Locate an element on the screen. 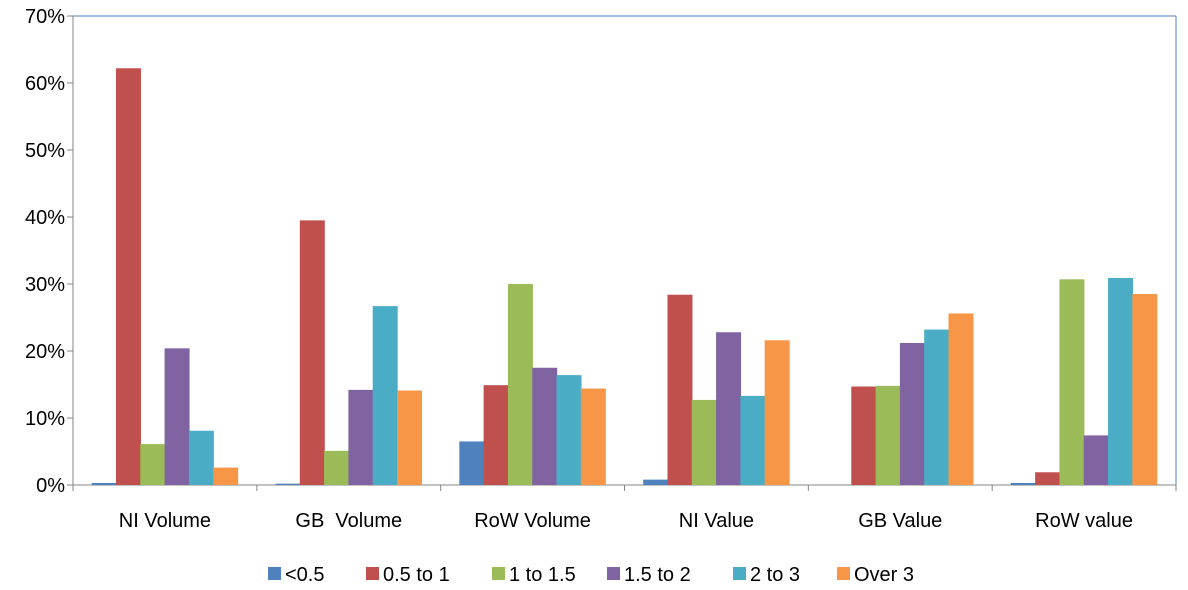  legend-label: Over 3 is located at coordinates (884, 575).